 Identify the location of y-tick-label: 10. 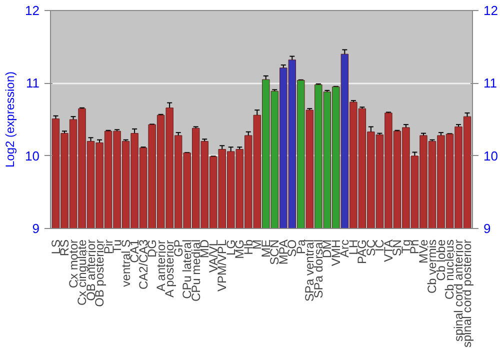
(32, 156).